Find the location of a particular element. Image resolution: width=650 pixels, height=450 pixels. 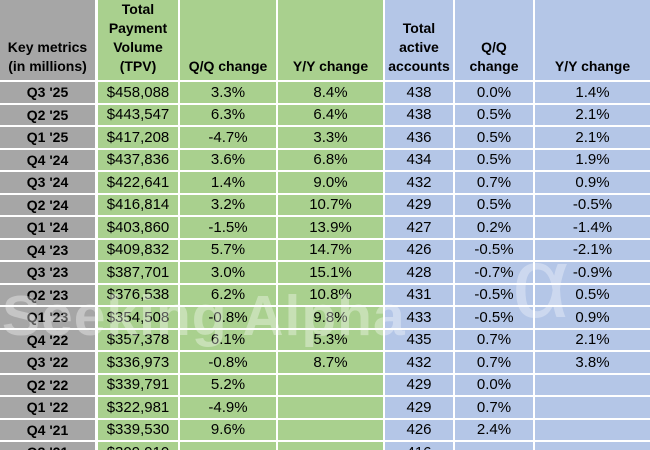

cell-accounts-qq-change: -0.7% is located at coordinates (495, 273).